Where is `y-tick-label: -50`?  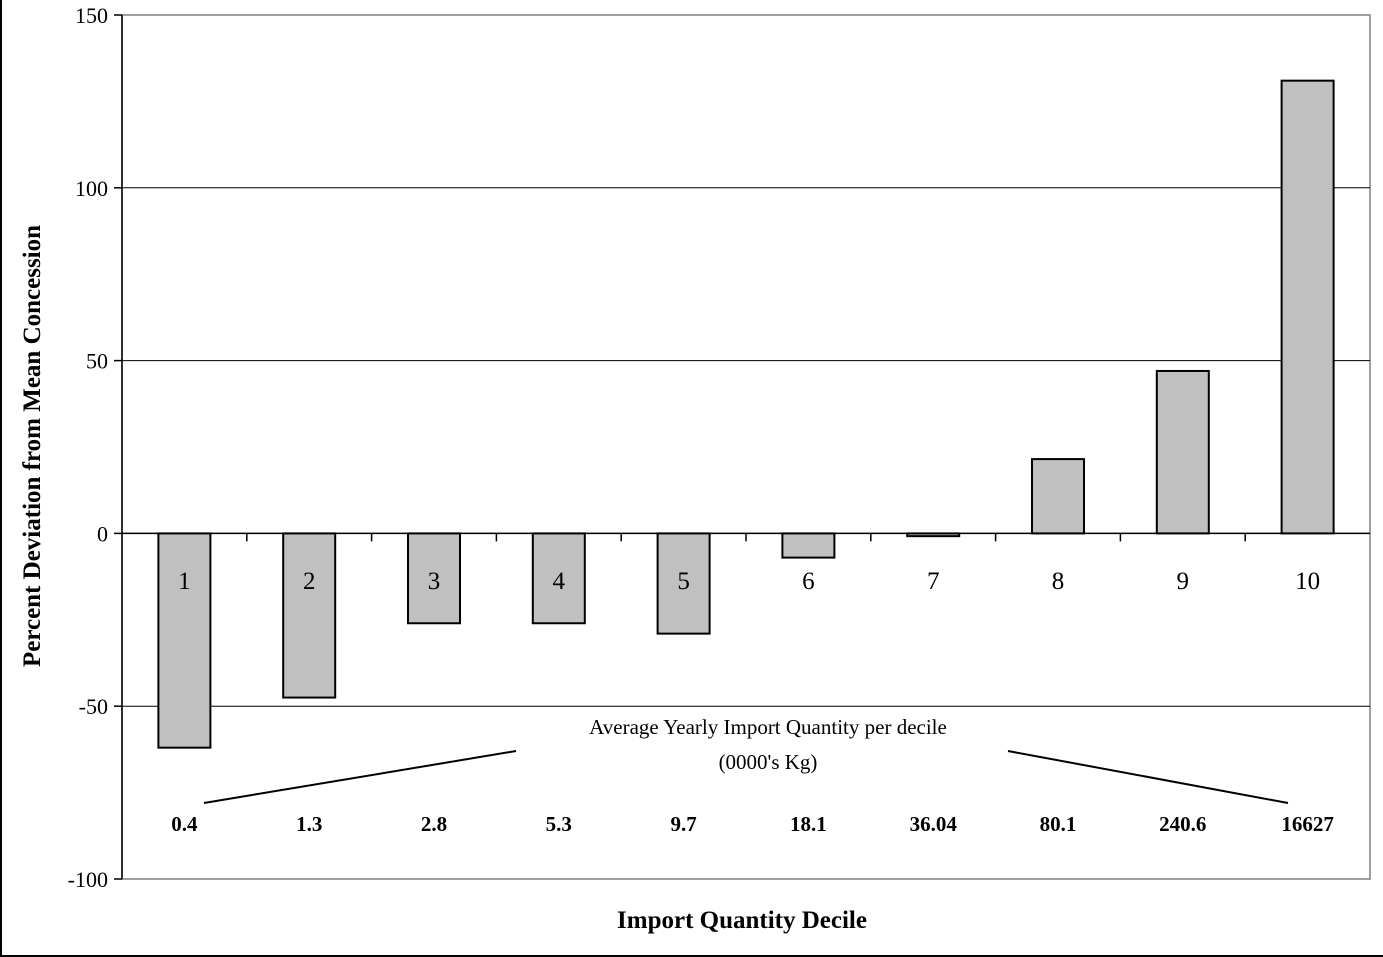
y-tick-label: -50 is located at coordinates (93, 706).